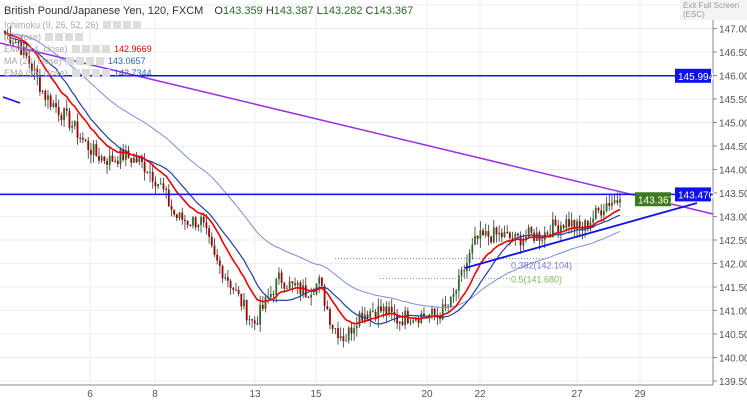  What do you see at coordinates (640, 394) in the screenshot?
I see `x-tick-label: 29` at bounding box center [640, 394].